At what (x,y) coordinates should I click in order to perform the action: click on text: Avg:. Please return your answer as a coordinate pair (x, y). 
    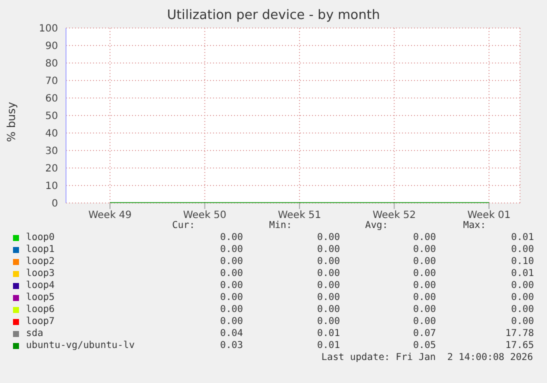
    Looking at the image, I should click on (376, 225).